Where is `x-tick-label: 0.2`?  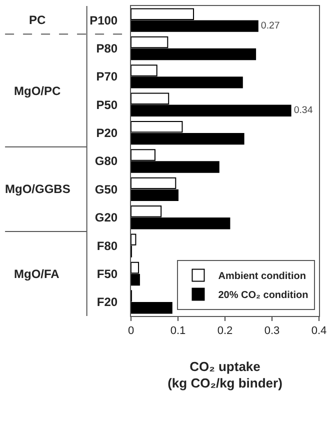 x-tick-label: 0.2 is located at coordinates (225, 331).